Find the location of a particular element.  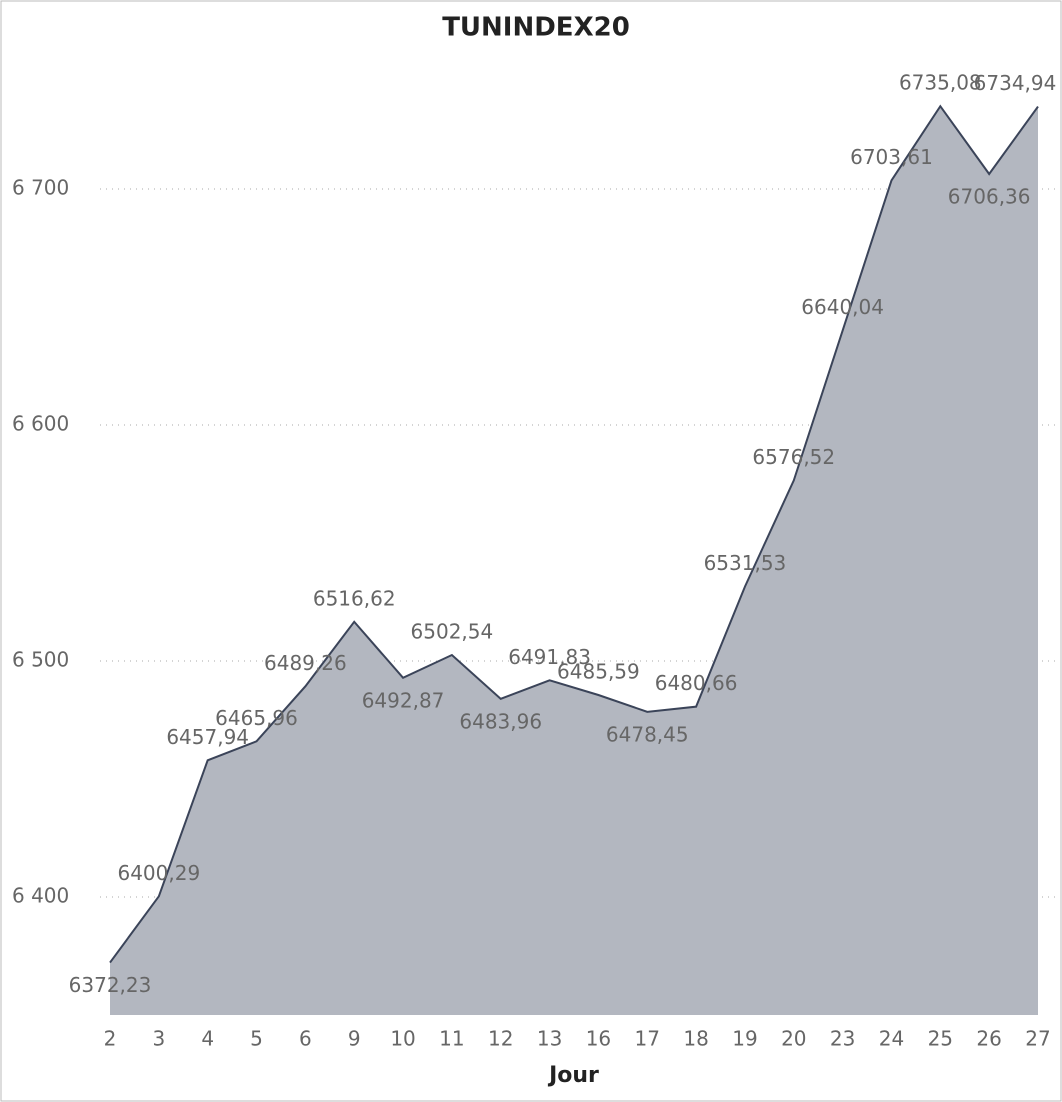

data-label: 6703,61 is located at coordinates (891, 157).